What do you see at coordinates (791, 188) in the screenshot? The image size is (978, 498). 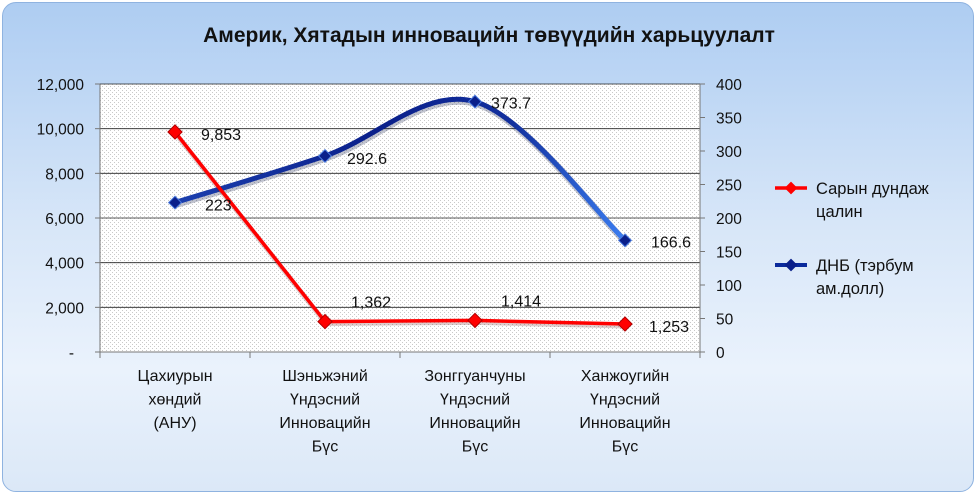 I see `legend-salary-marker` at bounding box center [791, 188].